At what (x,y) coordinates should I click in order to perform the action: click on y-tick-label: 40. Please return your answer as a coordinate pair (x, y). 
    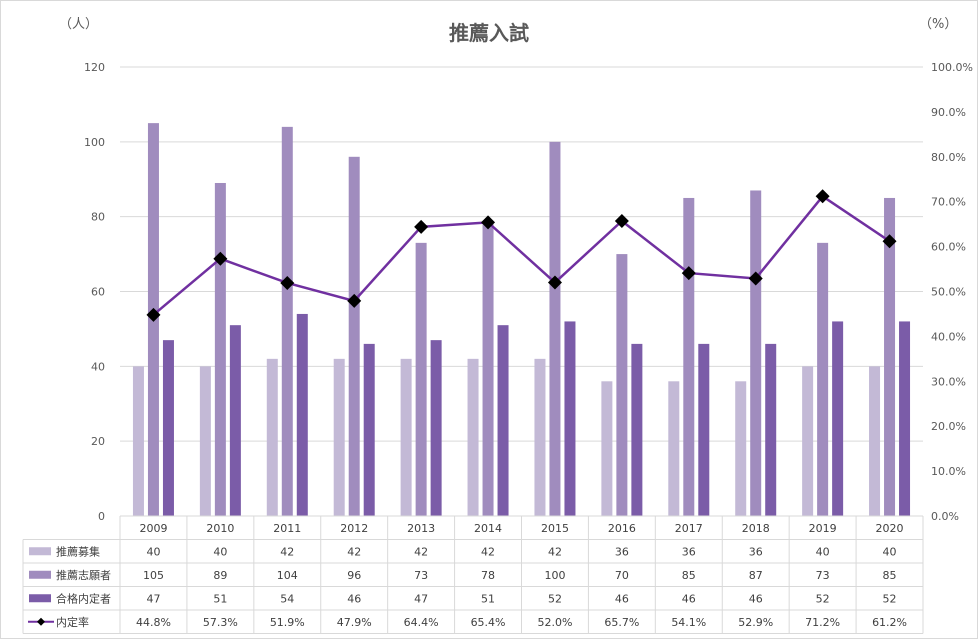
    Looking at the image, I should click on (98, 366).